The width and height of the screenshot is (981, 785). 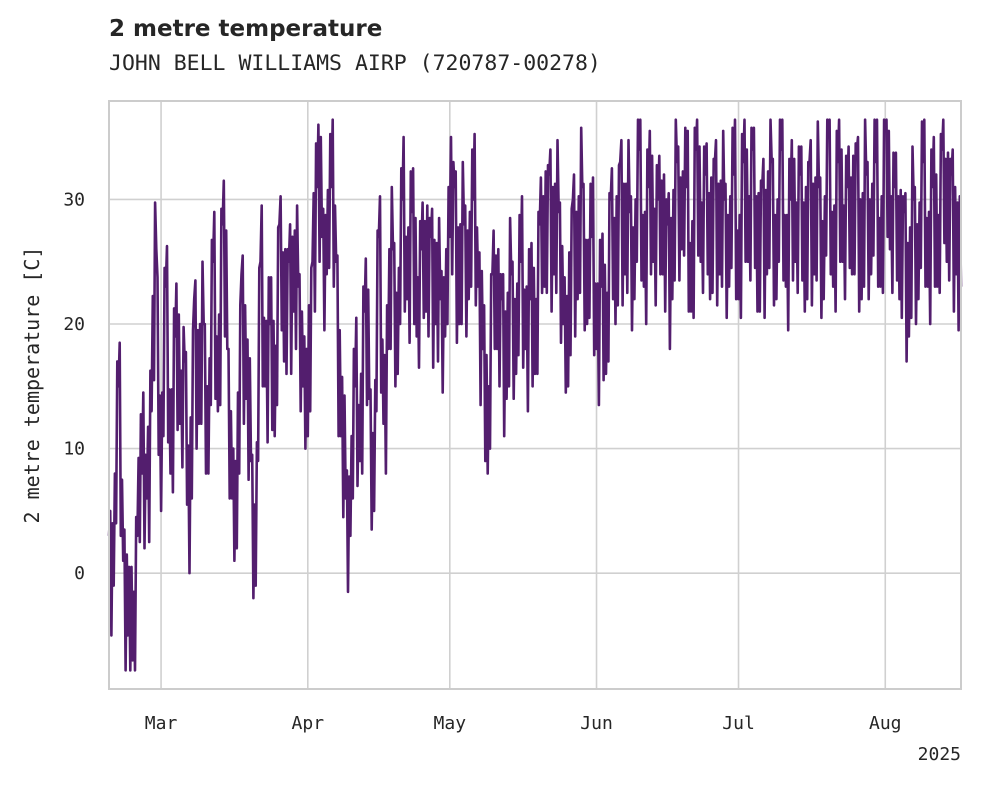 What do you see at coordinates (74, 449) in the screenshot?
I see `y-tick-label: 10` at bounding box center [74, 449].